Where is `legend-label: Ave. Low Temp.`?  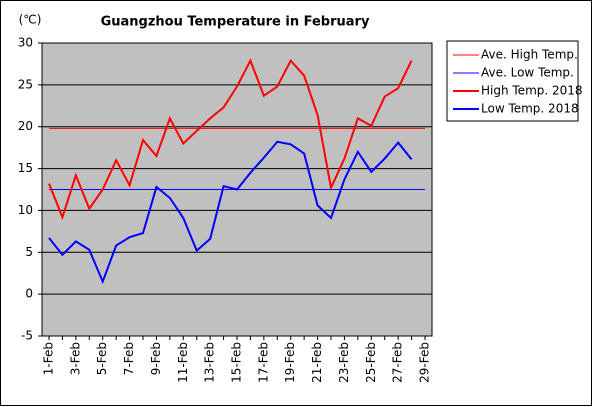
legend-label: Ave. Low Temp. is located at coordinates (527, 73).